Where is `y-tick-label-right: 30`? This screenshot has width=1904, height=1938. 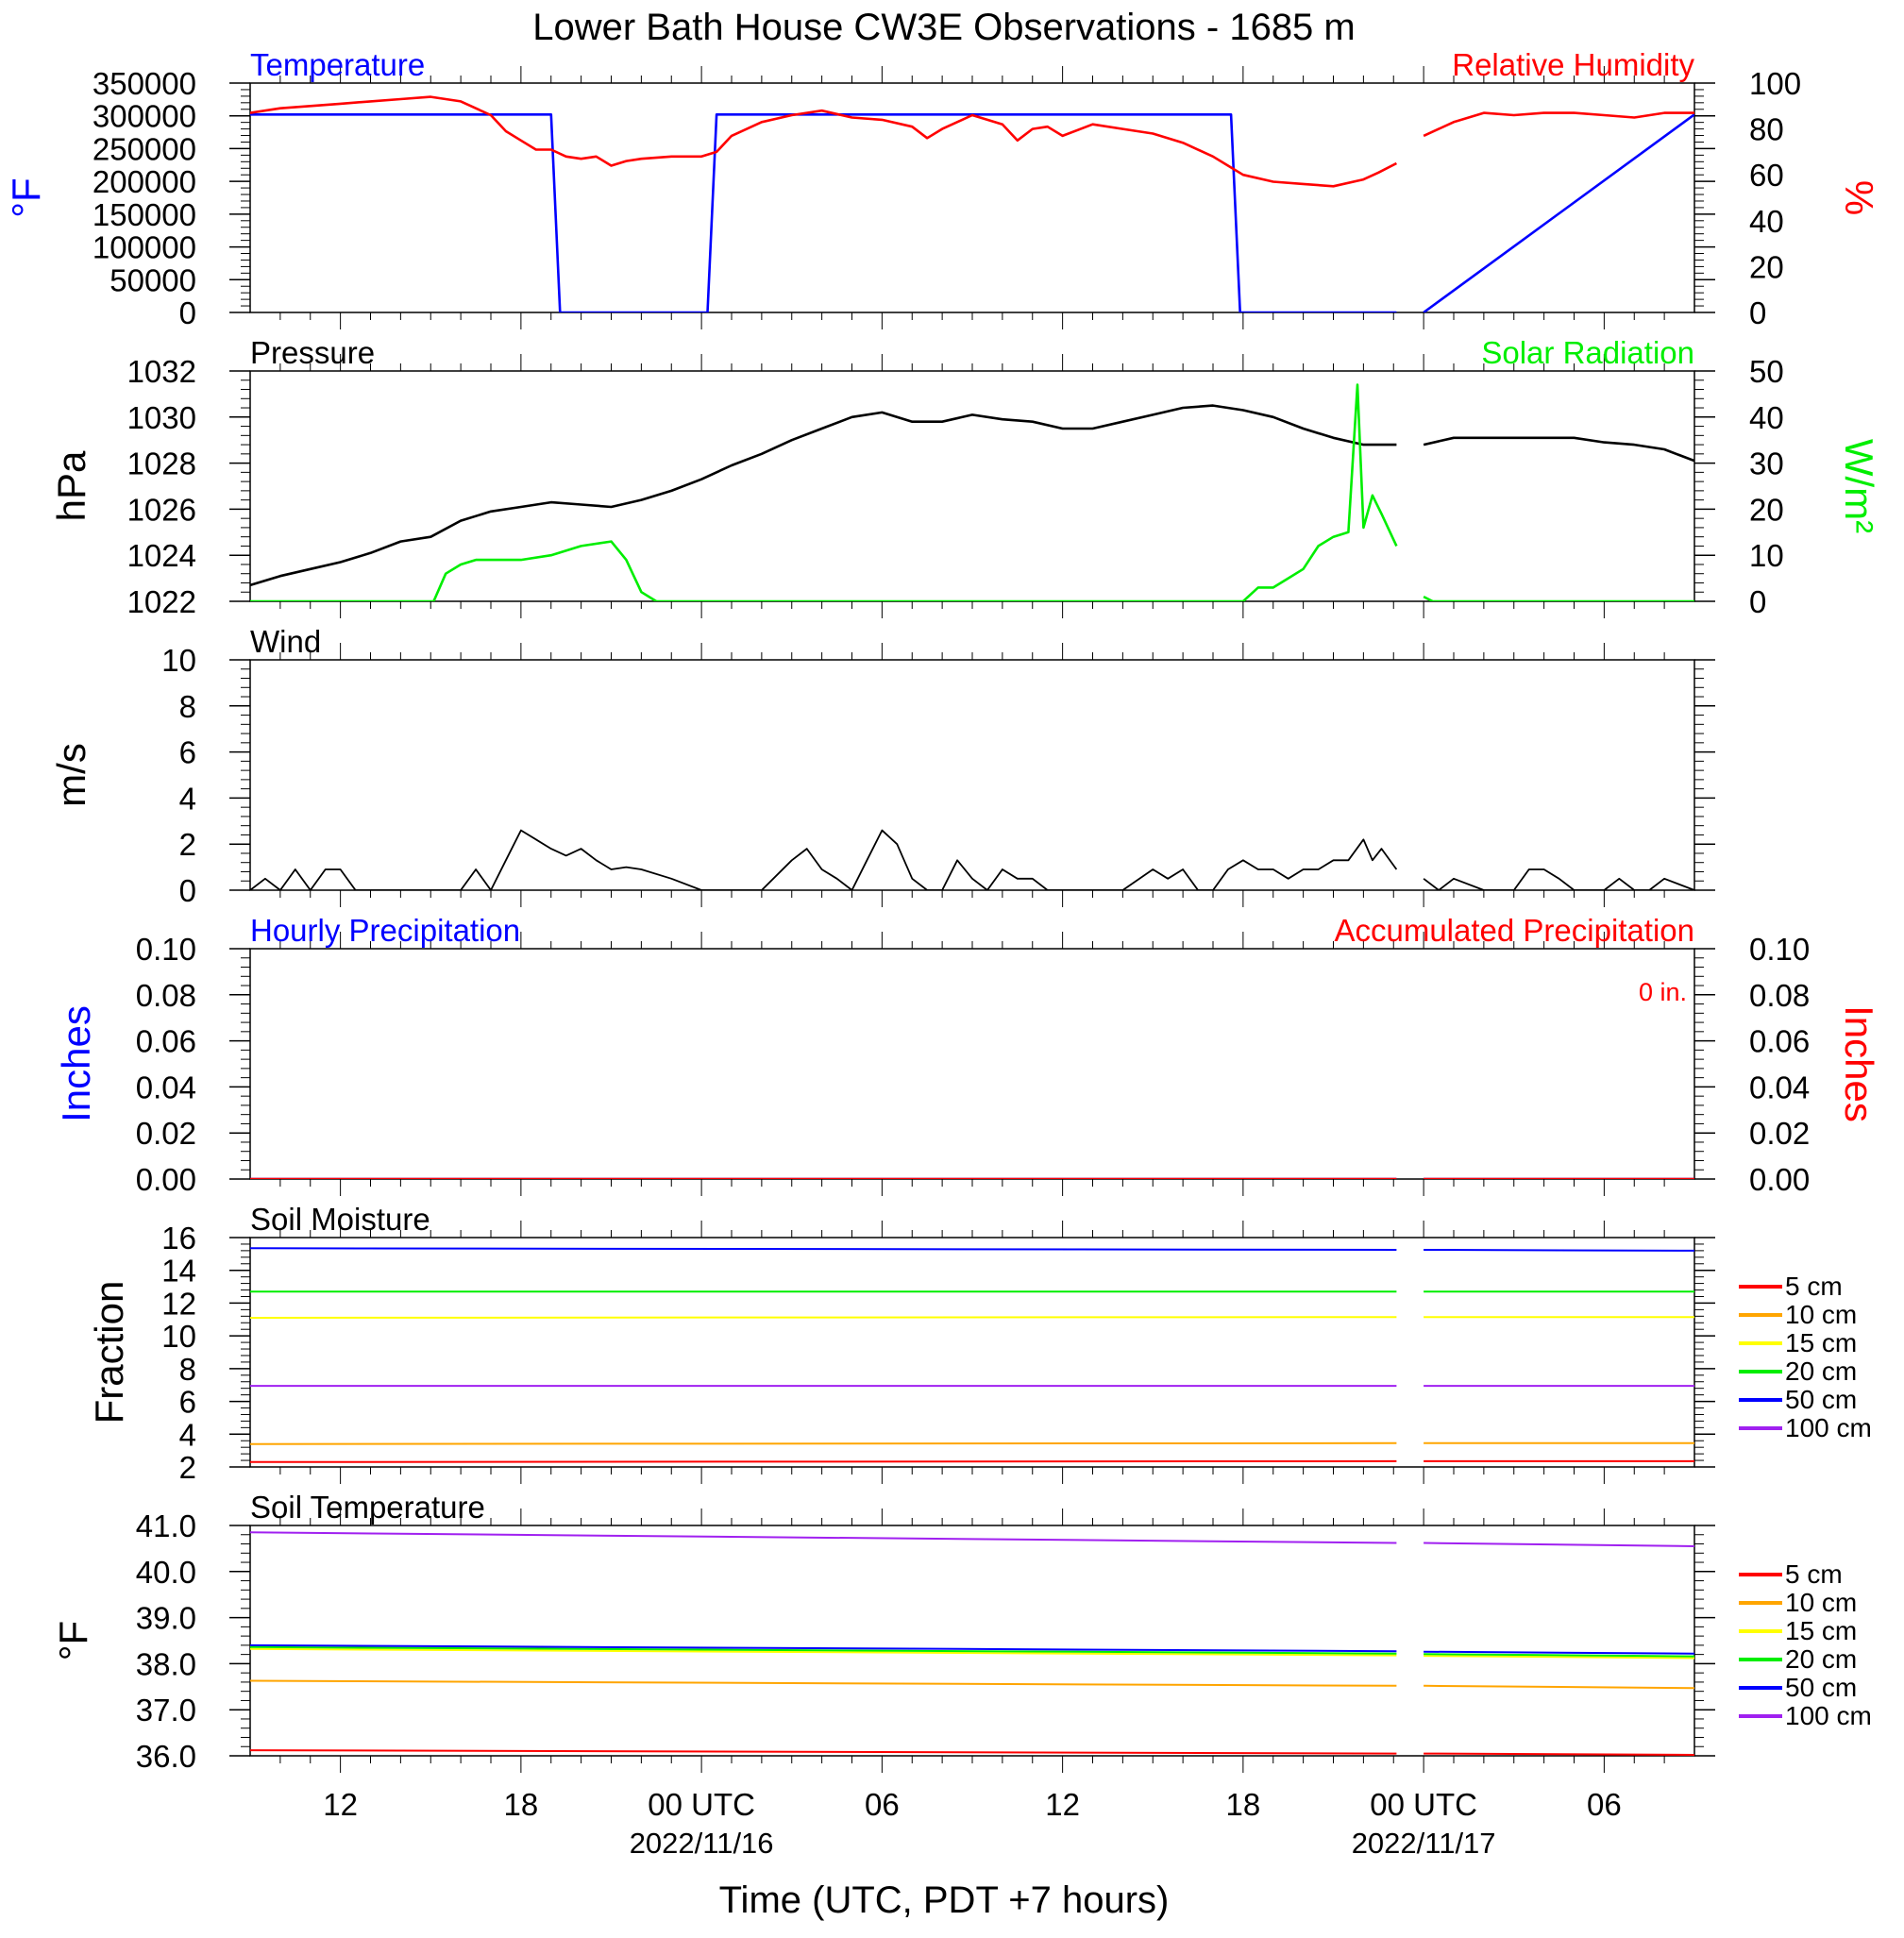
y-tick-label-right: 30 is located at coordinates (1766, 464).